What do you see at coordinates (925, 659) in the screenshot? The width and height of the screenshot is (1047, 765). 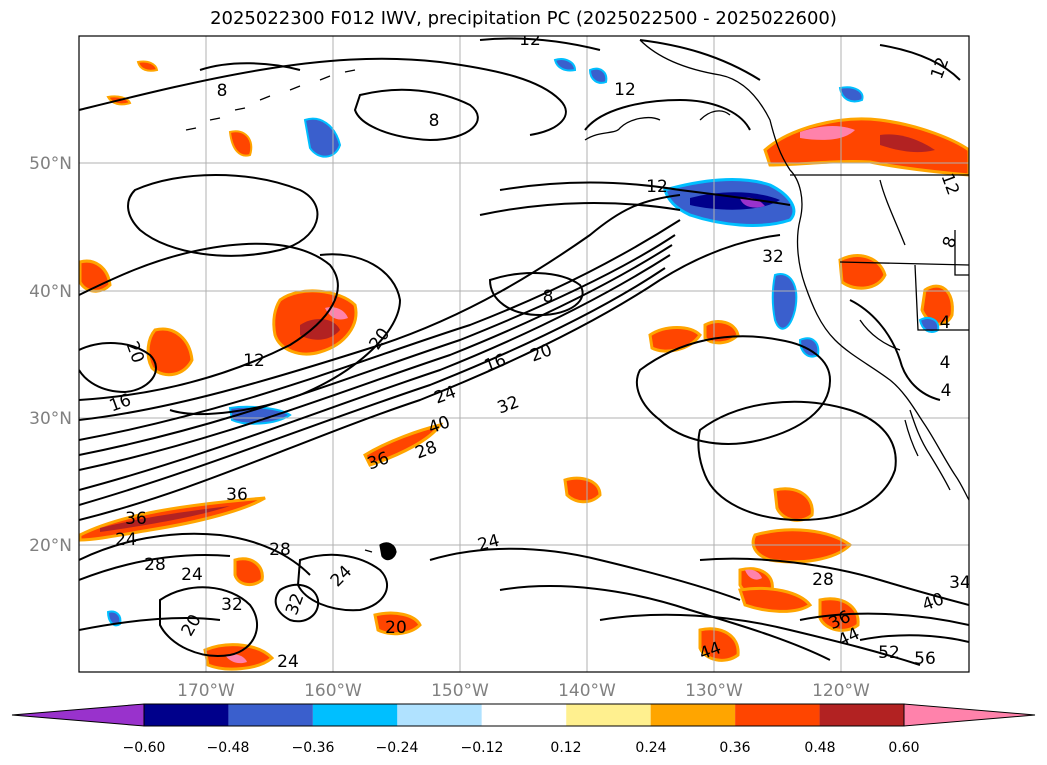 I see `contour-label: 56` at bounding box center [925, 659].